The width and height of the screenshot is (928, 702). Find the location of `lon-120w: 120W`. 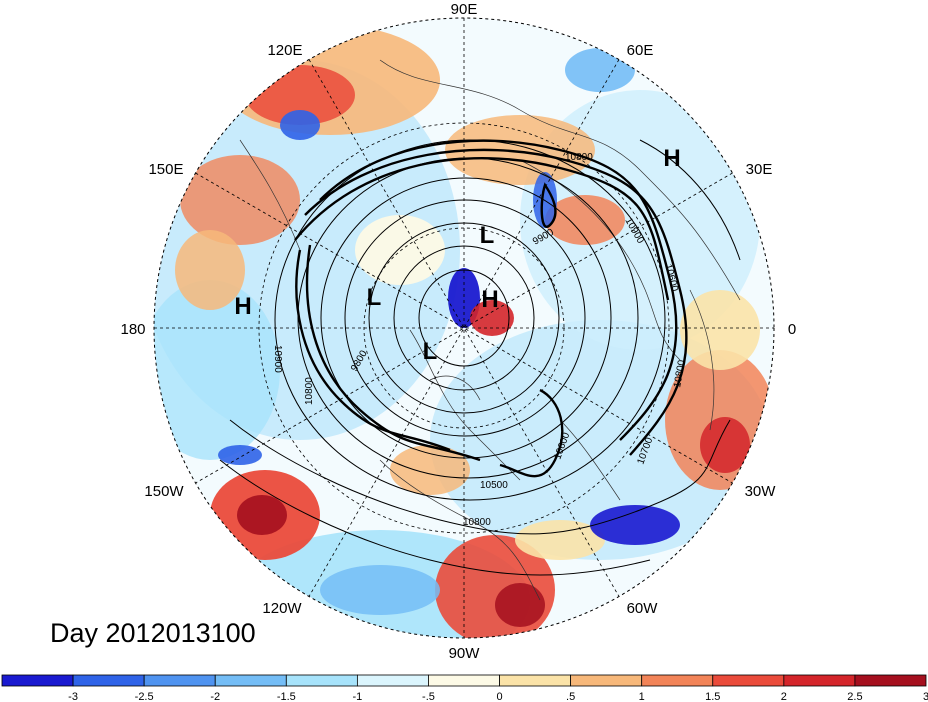

lon-120w: 120W is located at coordinates (282, 608).